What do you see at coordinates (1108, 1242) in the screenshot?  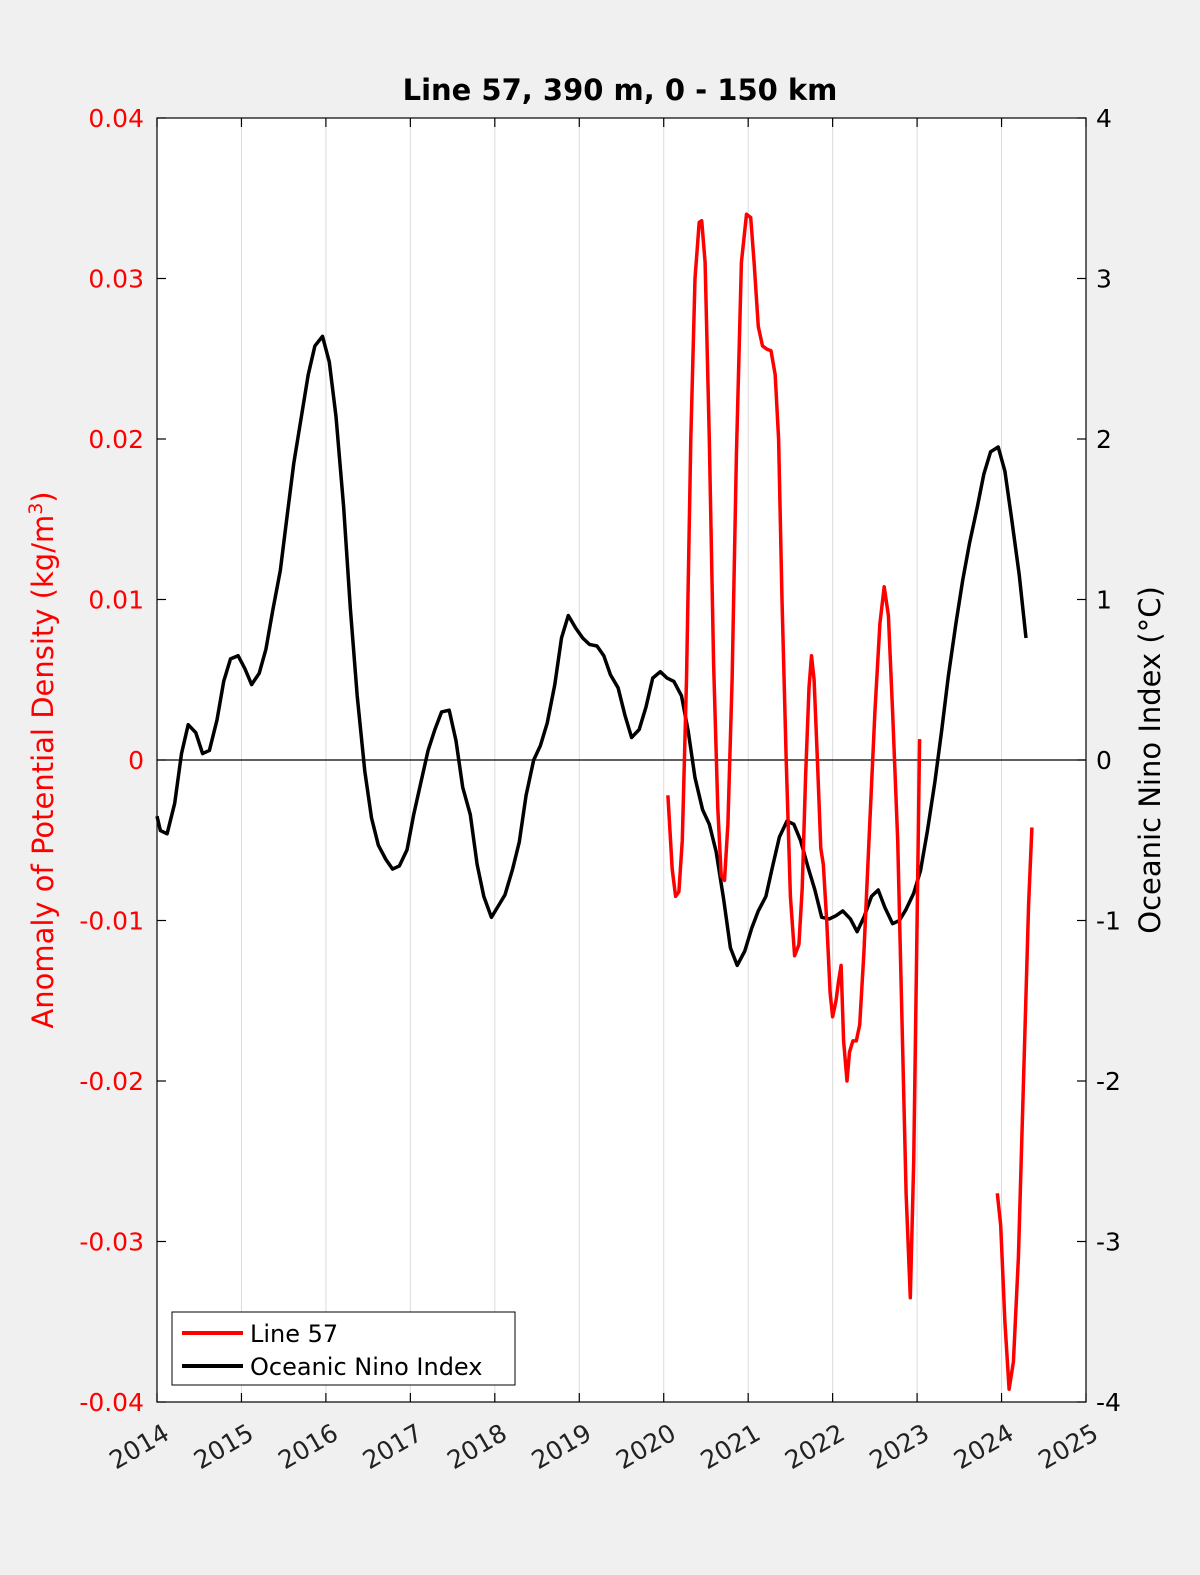 I see `y-right-tick-label: -3` at bounding box center [1108, 1242].